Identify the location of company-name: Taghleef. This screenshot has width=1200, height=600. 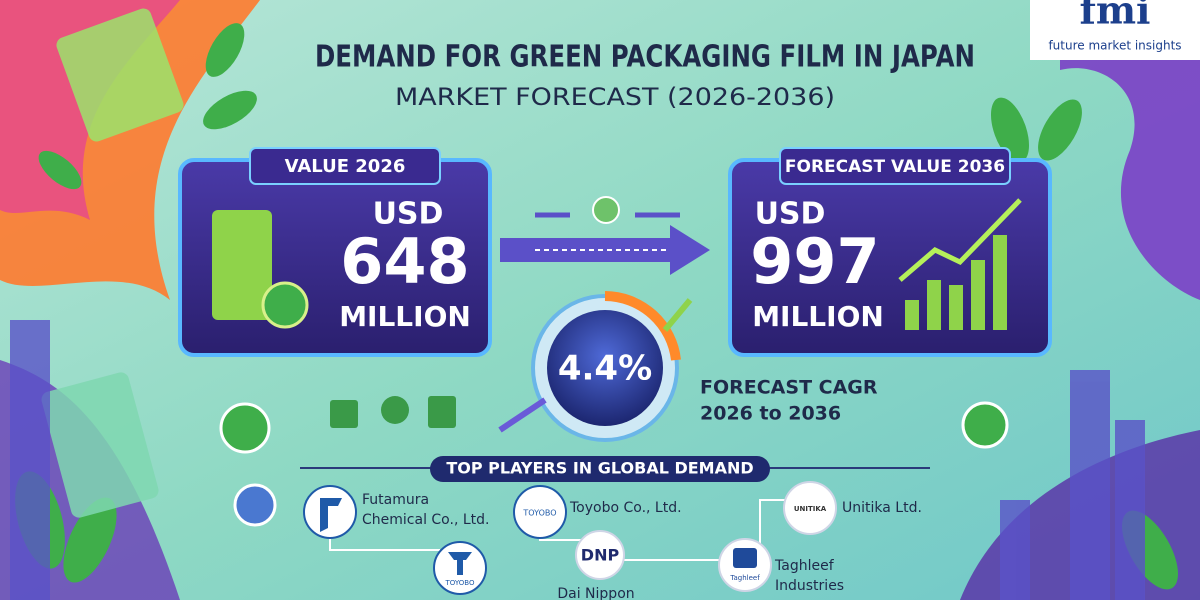
(804, 566).